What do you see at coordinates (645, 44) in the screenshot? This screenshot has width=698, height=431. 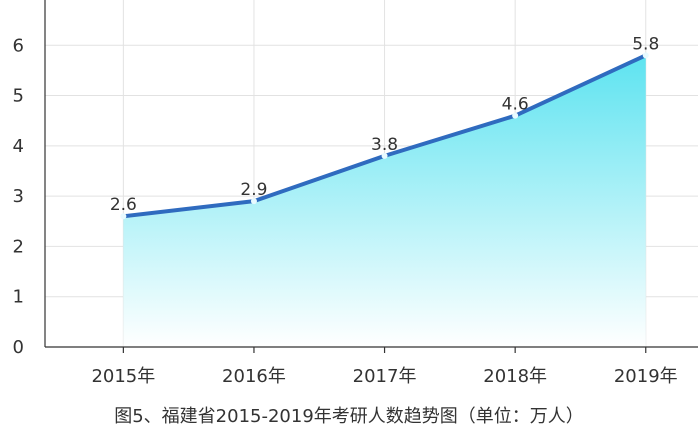 I see `data-label: 5.8` at bounding box center [645, 44].